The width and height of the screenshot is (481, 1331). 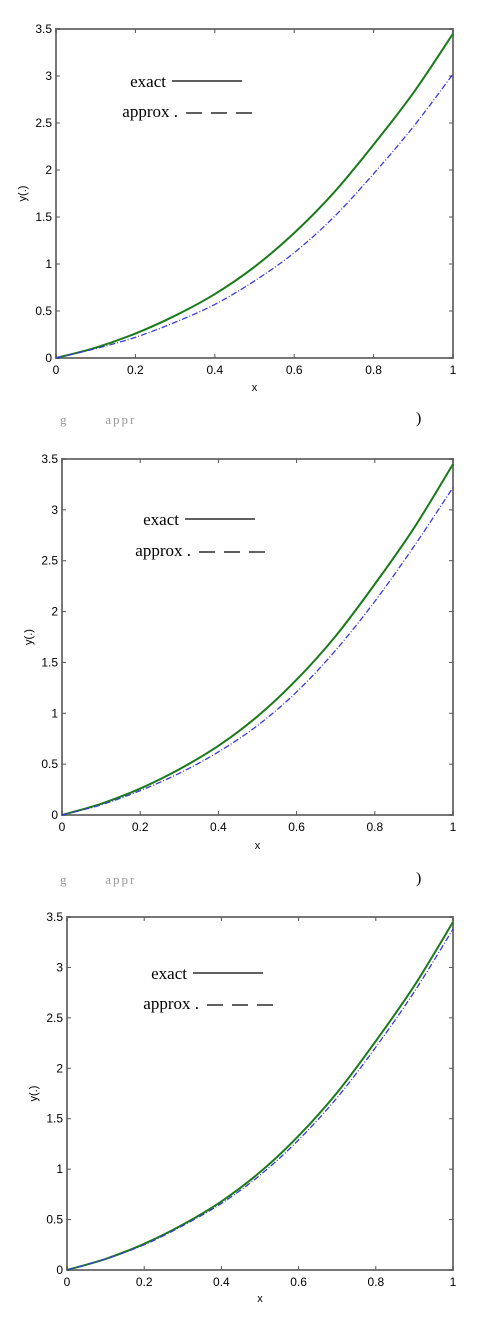 What do you see at coordinates (240, 420) in the screenshot?
I see `figure-caption-1: g appr )` at bounding box center [240, 420].